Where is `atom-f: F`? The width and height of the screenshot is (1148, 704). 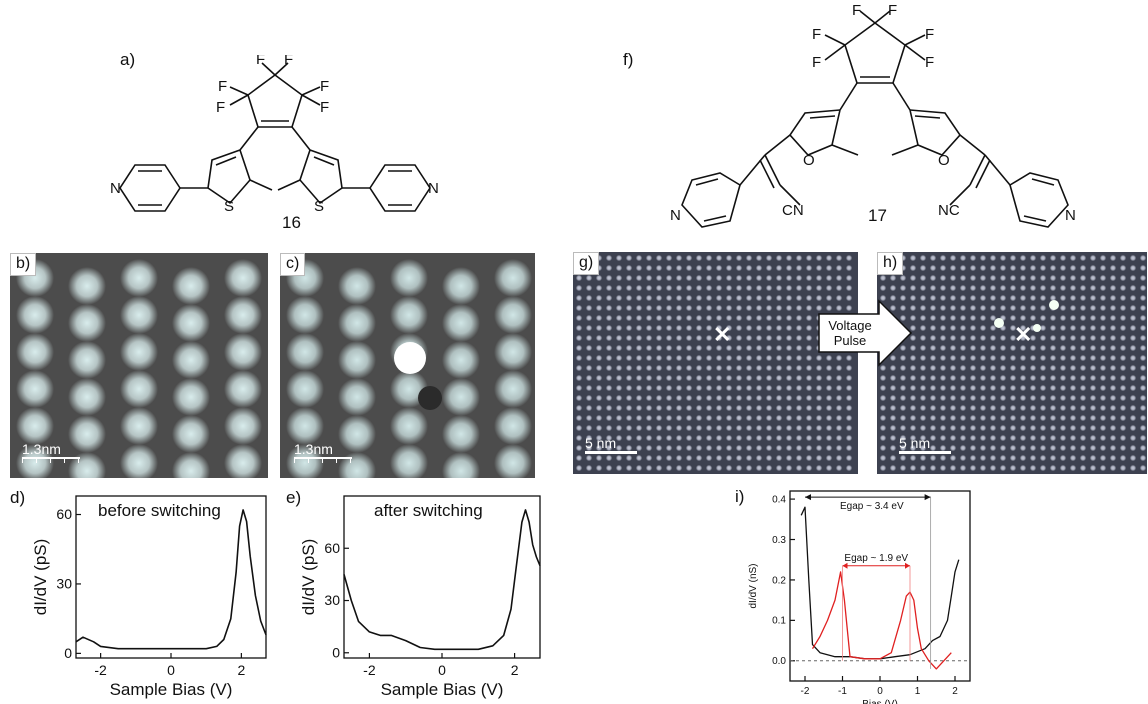
atom-f: F is located at coordinates (816, 34).